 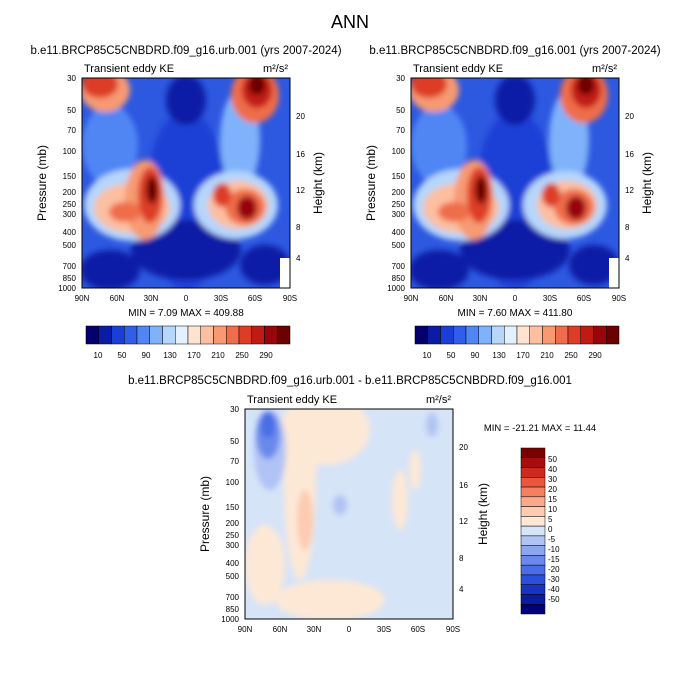 What do you see at coordinates (371, 183) in the screenshot?
I see `panel-b-ylabel: Pressure (mb)` at bounding box center [371, 183].